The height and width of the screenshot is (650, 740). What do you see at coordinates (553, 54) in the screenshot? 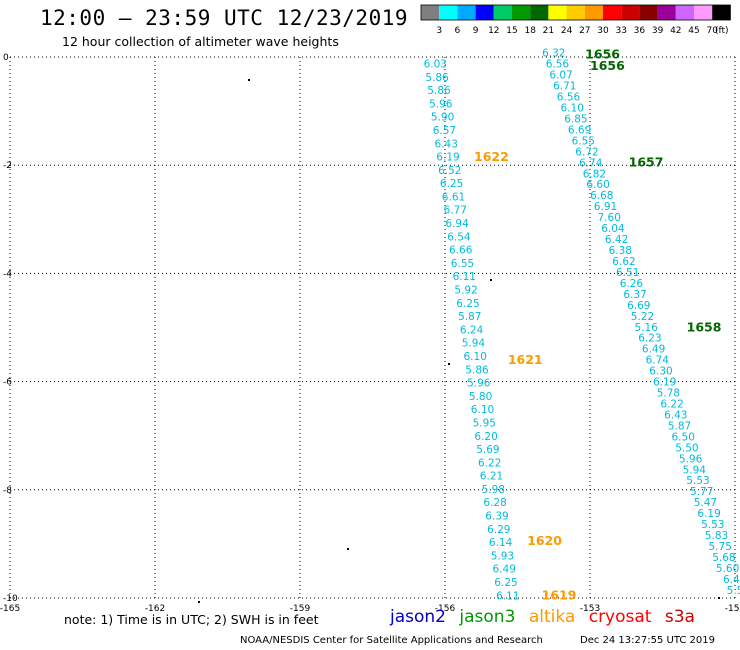
I see `swh-value-label: 6.32` at bounding box center [553, 54].